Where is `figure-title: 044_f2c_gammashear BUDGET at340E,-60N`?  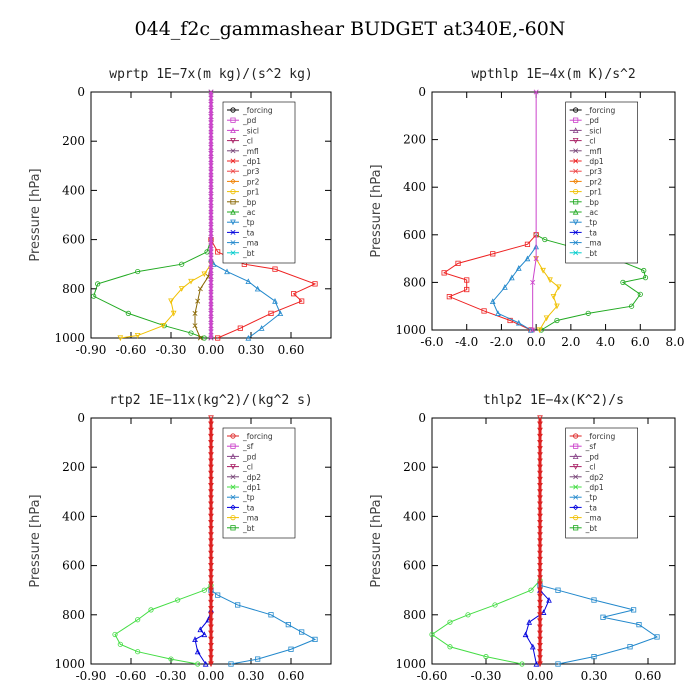
figure-title: 044_f2c_gammashear BUDGET at340E,-60N is located at coordinates (350, 29).